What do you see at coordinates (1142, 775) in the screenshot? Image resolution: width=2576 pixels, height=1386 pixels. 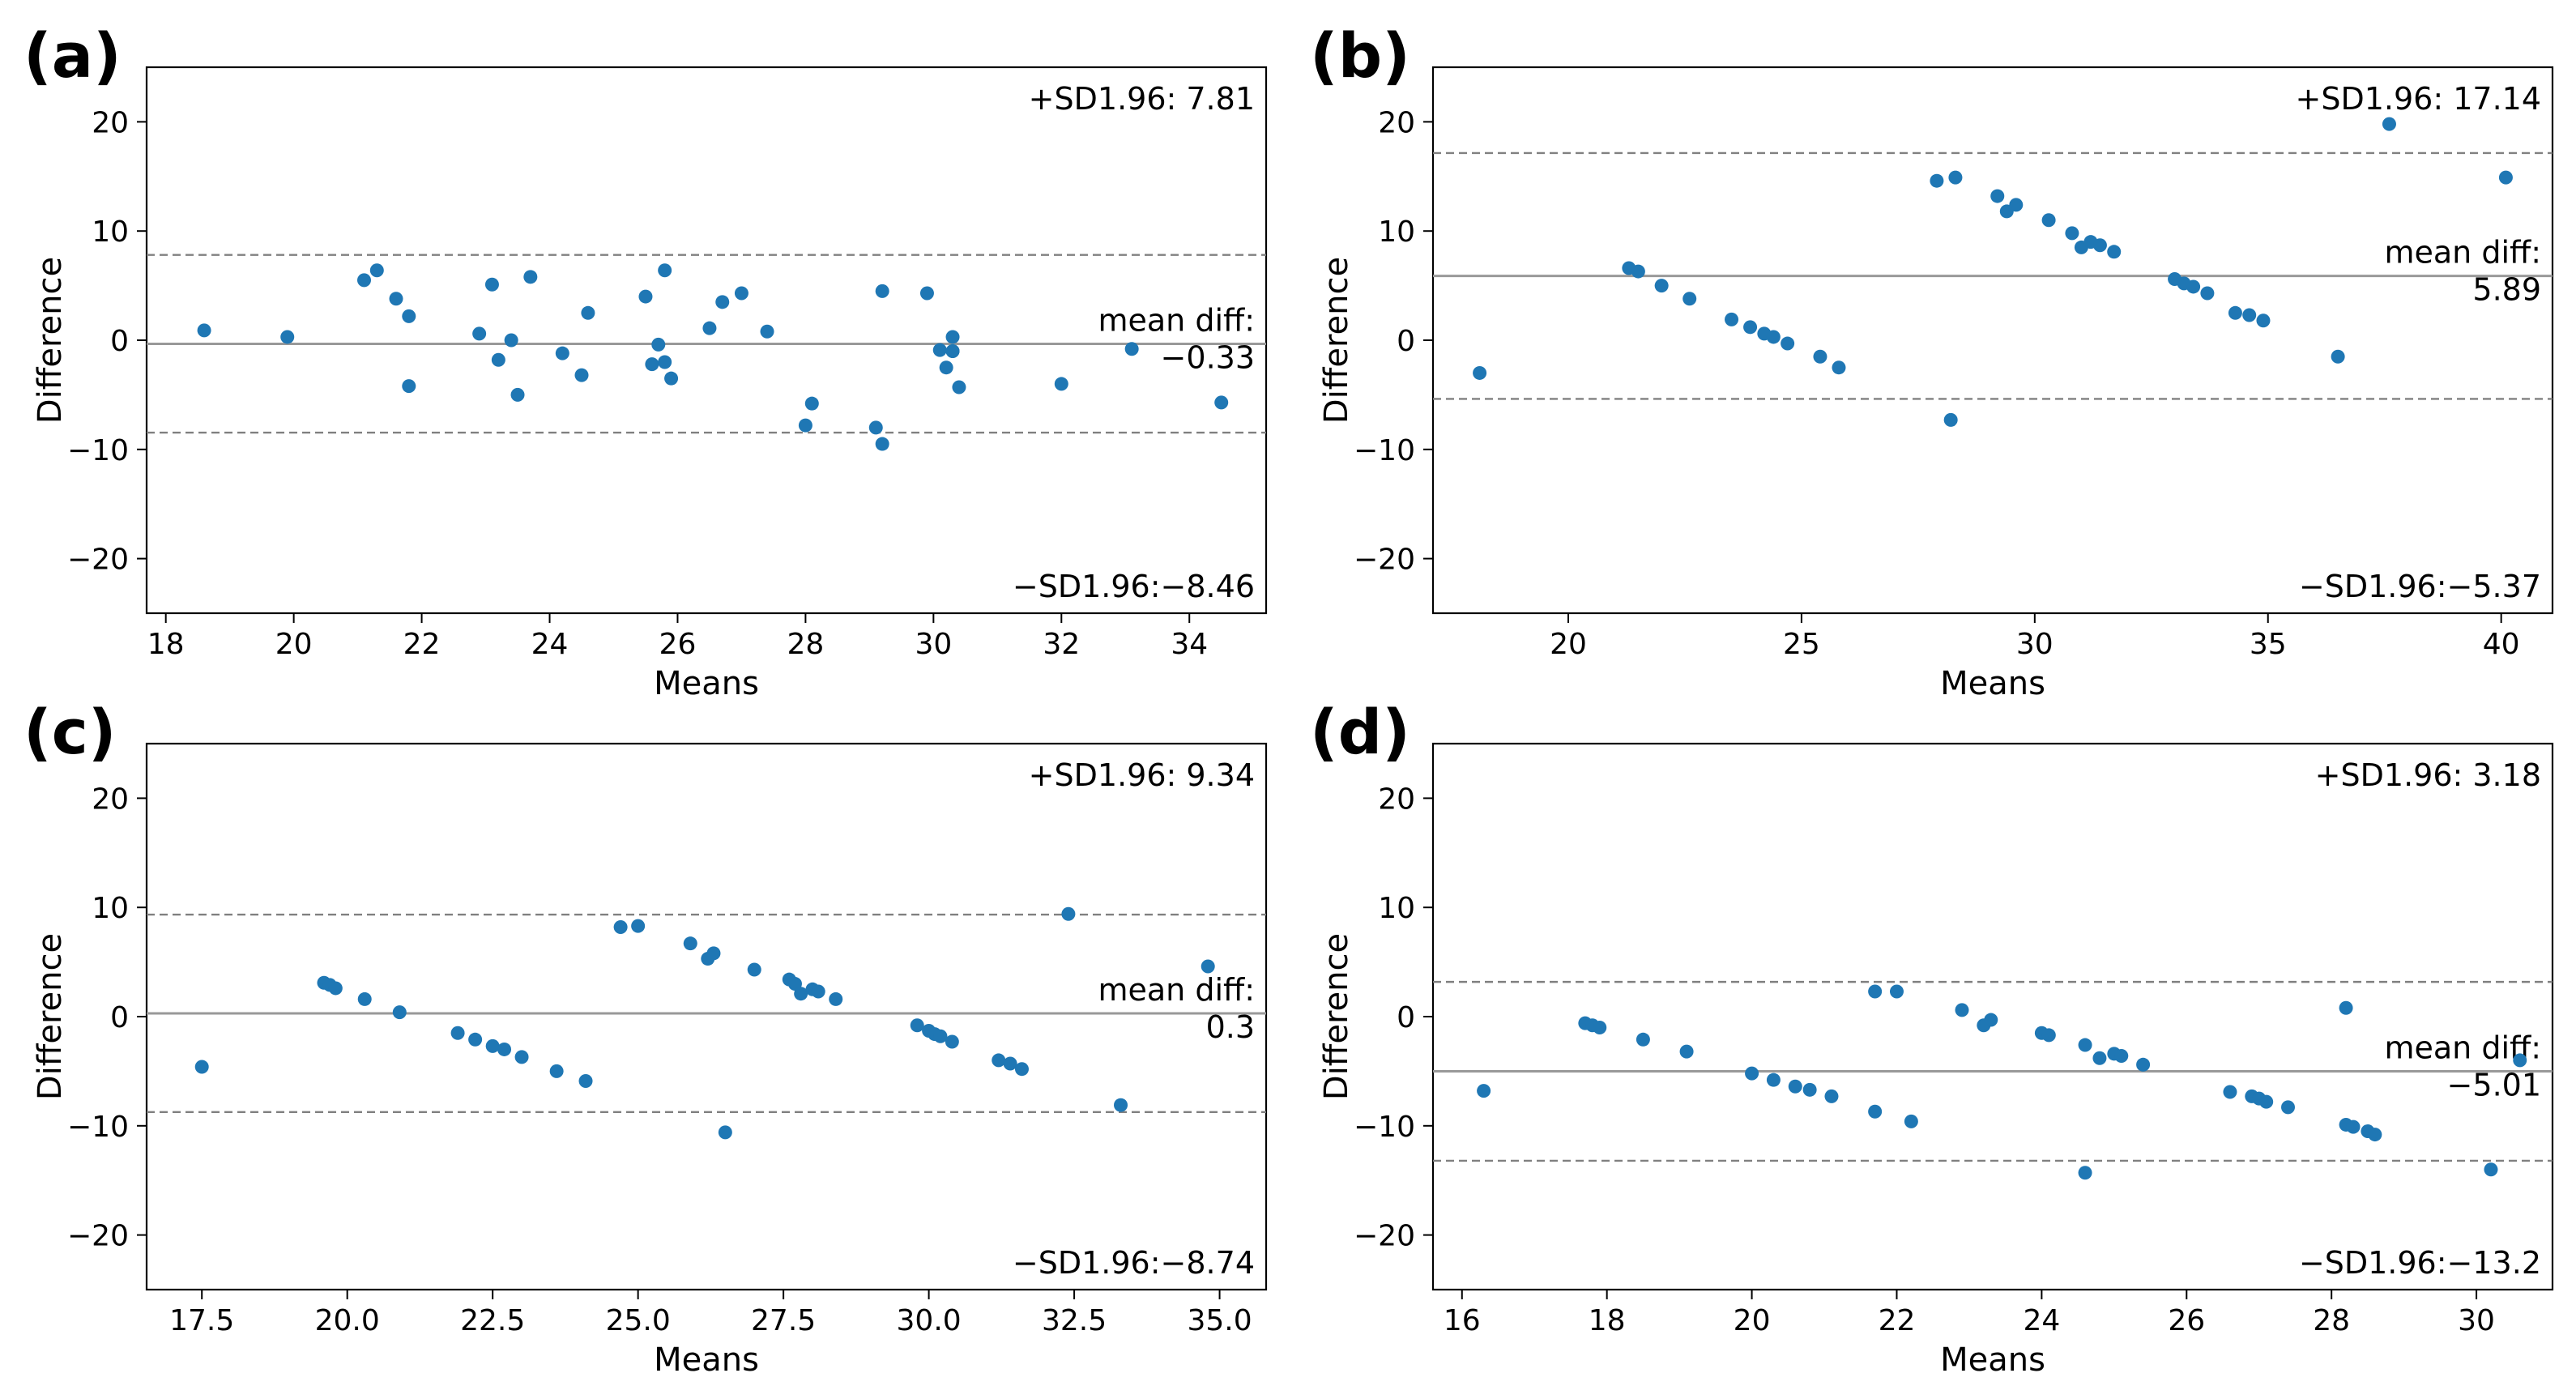 I see `upper-loa-annotation: +SD1.96: 9.34` at bounding box center [1142, 775].